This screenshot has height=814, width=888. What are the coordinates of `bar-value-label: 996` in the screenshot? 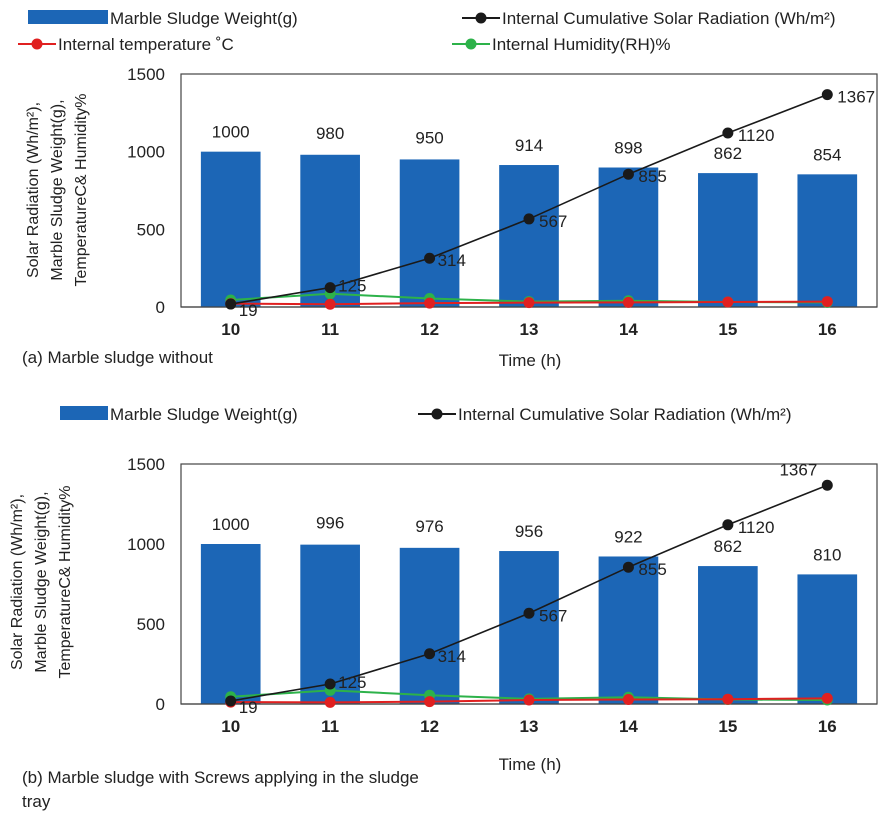 It's located at (330, 523).